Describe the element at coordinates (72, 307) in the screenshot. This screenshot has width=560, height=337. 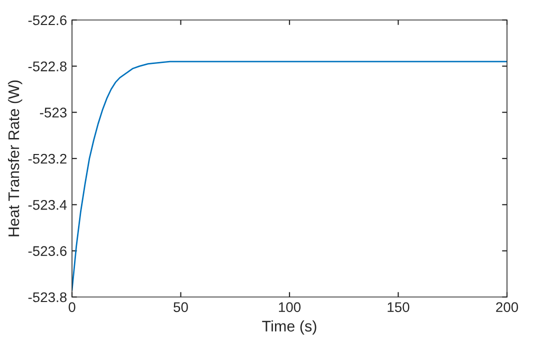
I see `x-tick-label: 0` at that location.